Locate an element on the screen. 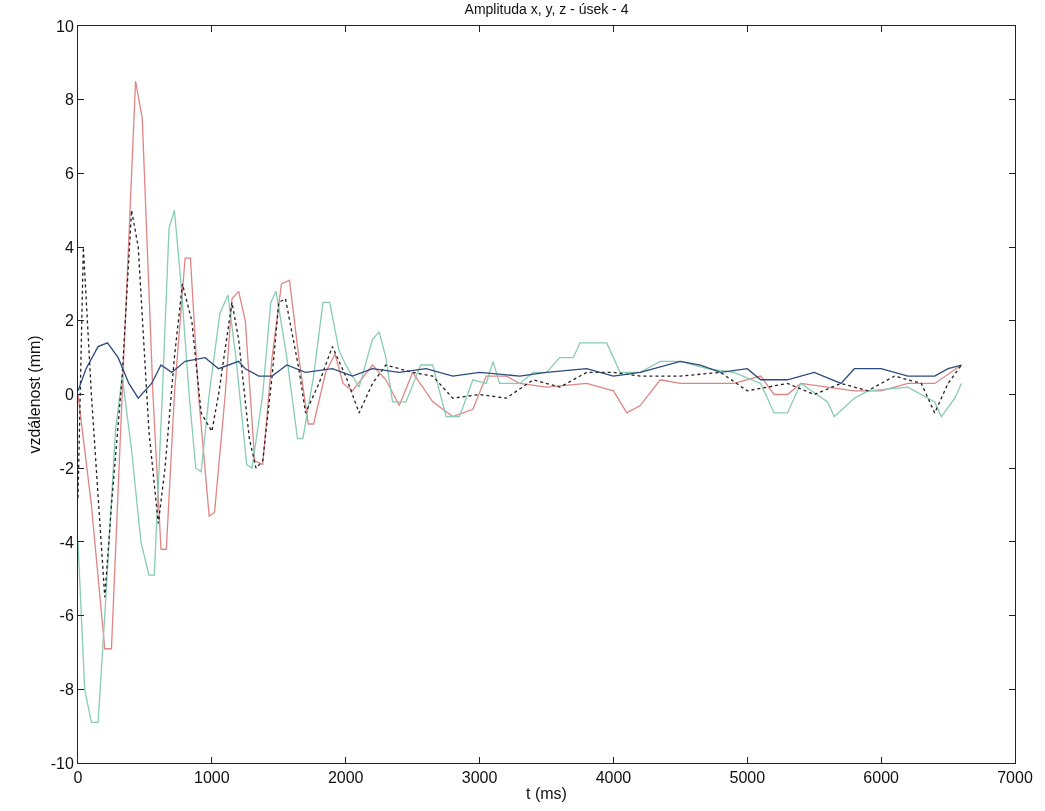 The height and width of the screenshot is (811, 1045). x-tick-label: 5000 is located at coordinates (747, 778).